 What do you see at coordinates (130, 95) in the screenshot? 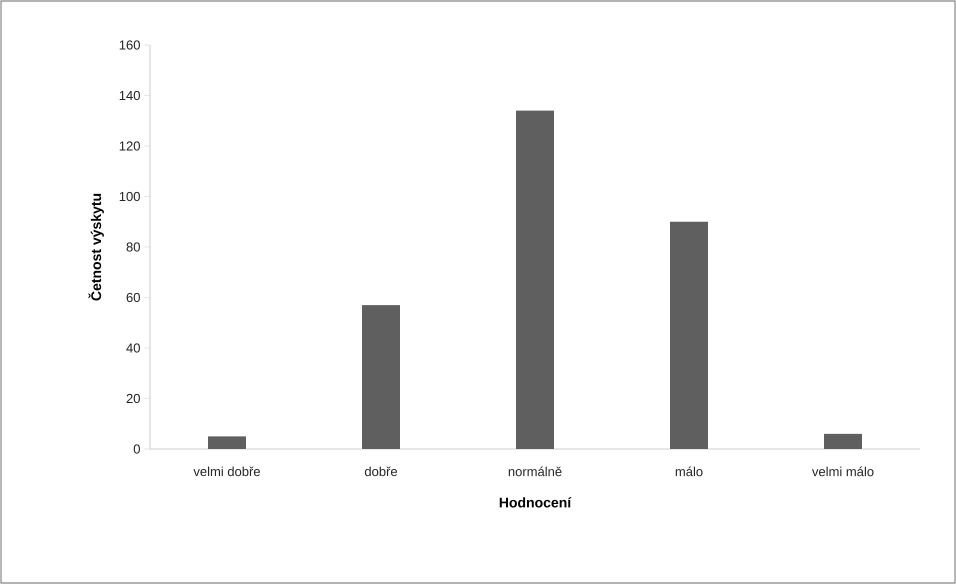
I see `y-tick-label: 140` at bounding box center [130, 95].